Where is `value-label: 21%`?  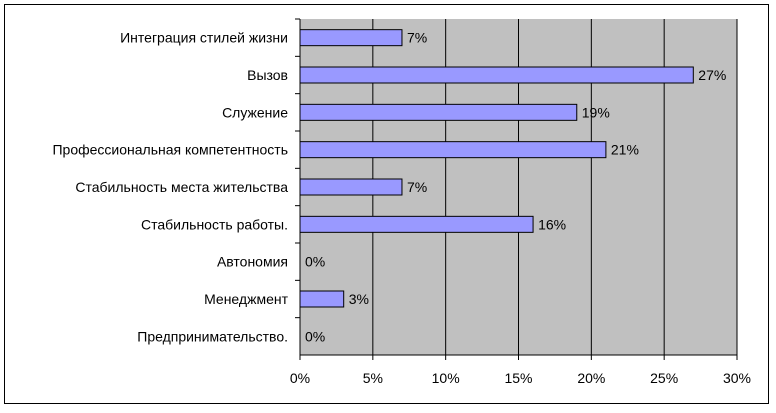 value-label: 21% is located at coordinates (625, 150).